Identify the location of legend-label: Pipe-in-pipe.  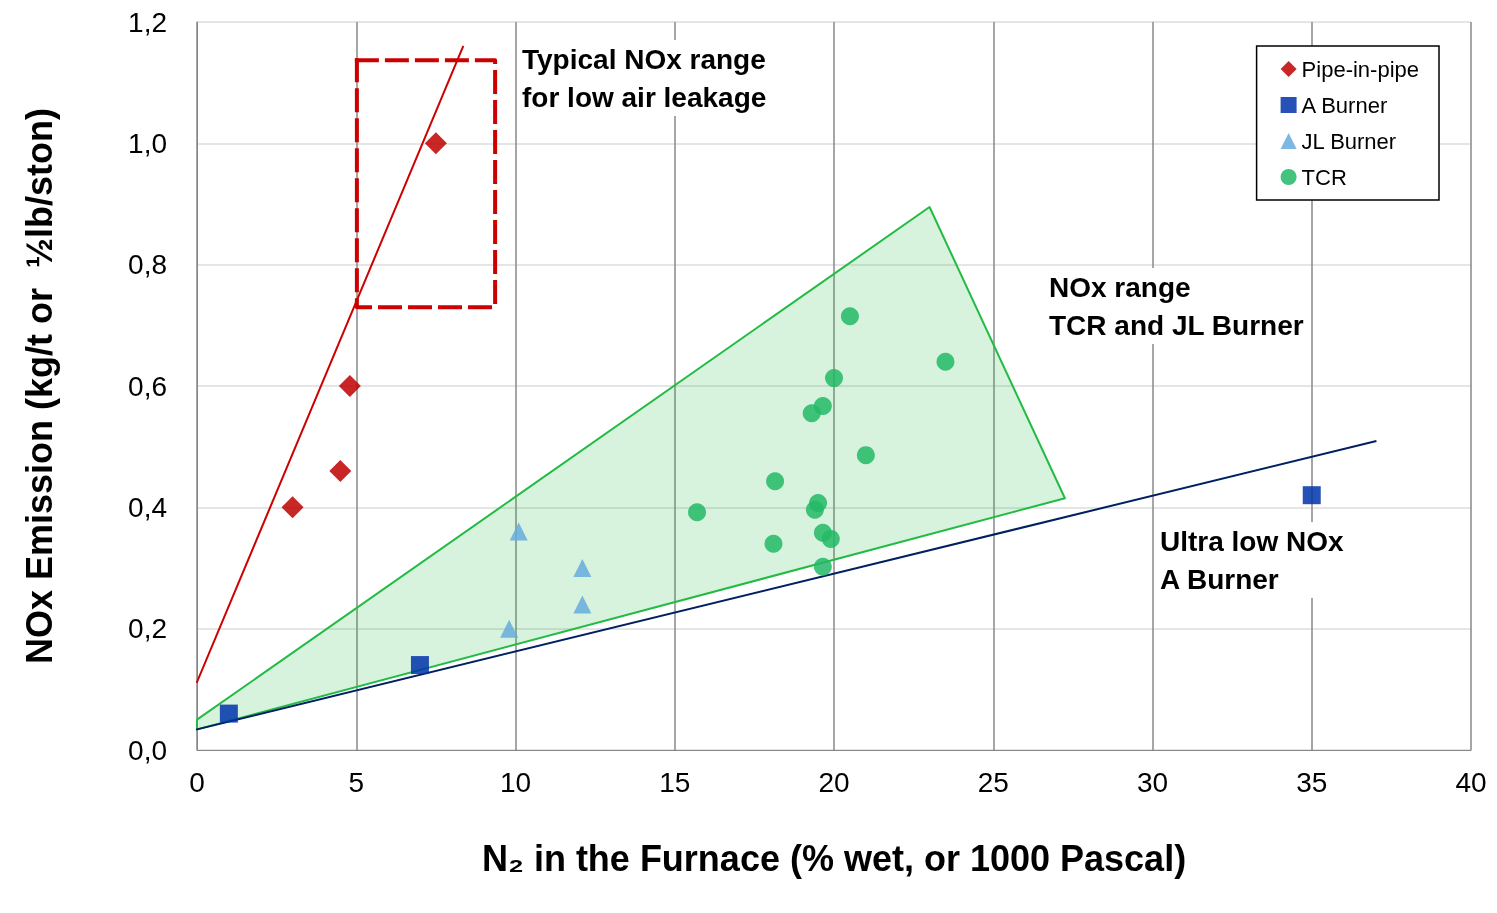
(1360, 69).